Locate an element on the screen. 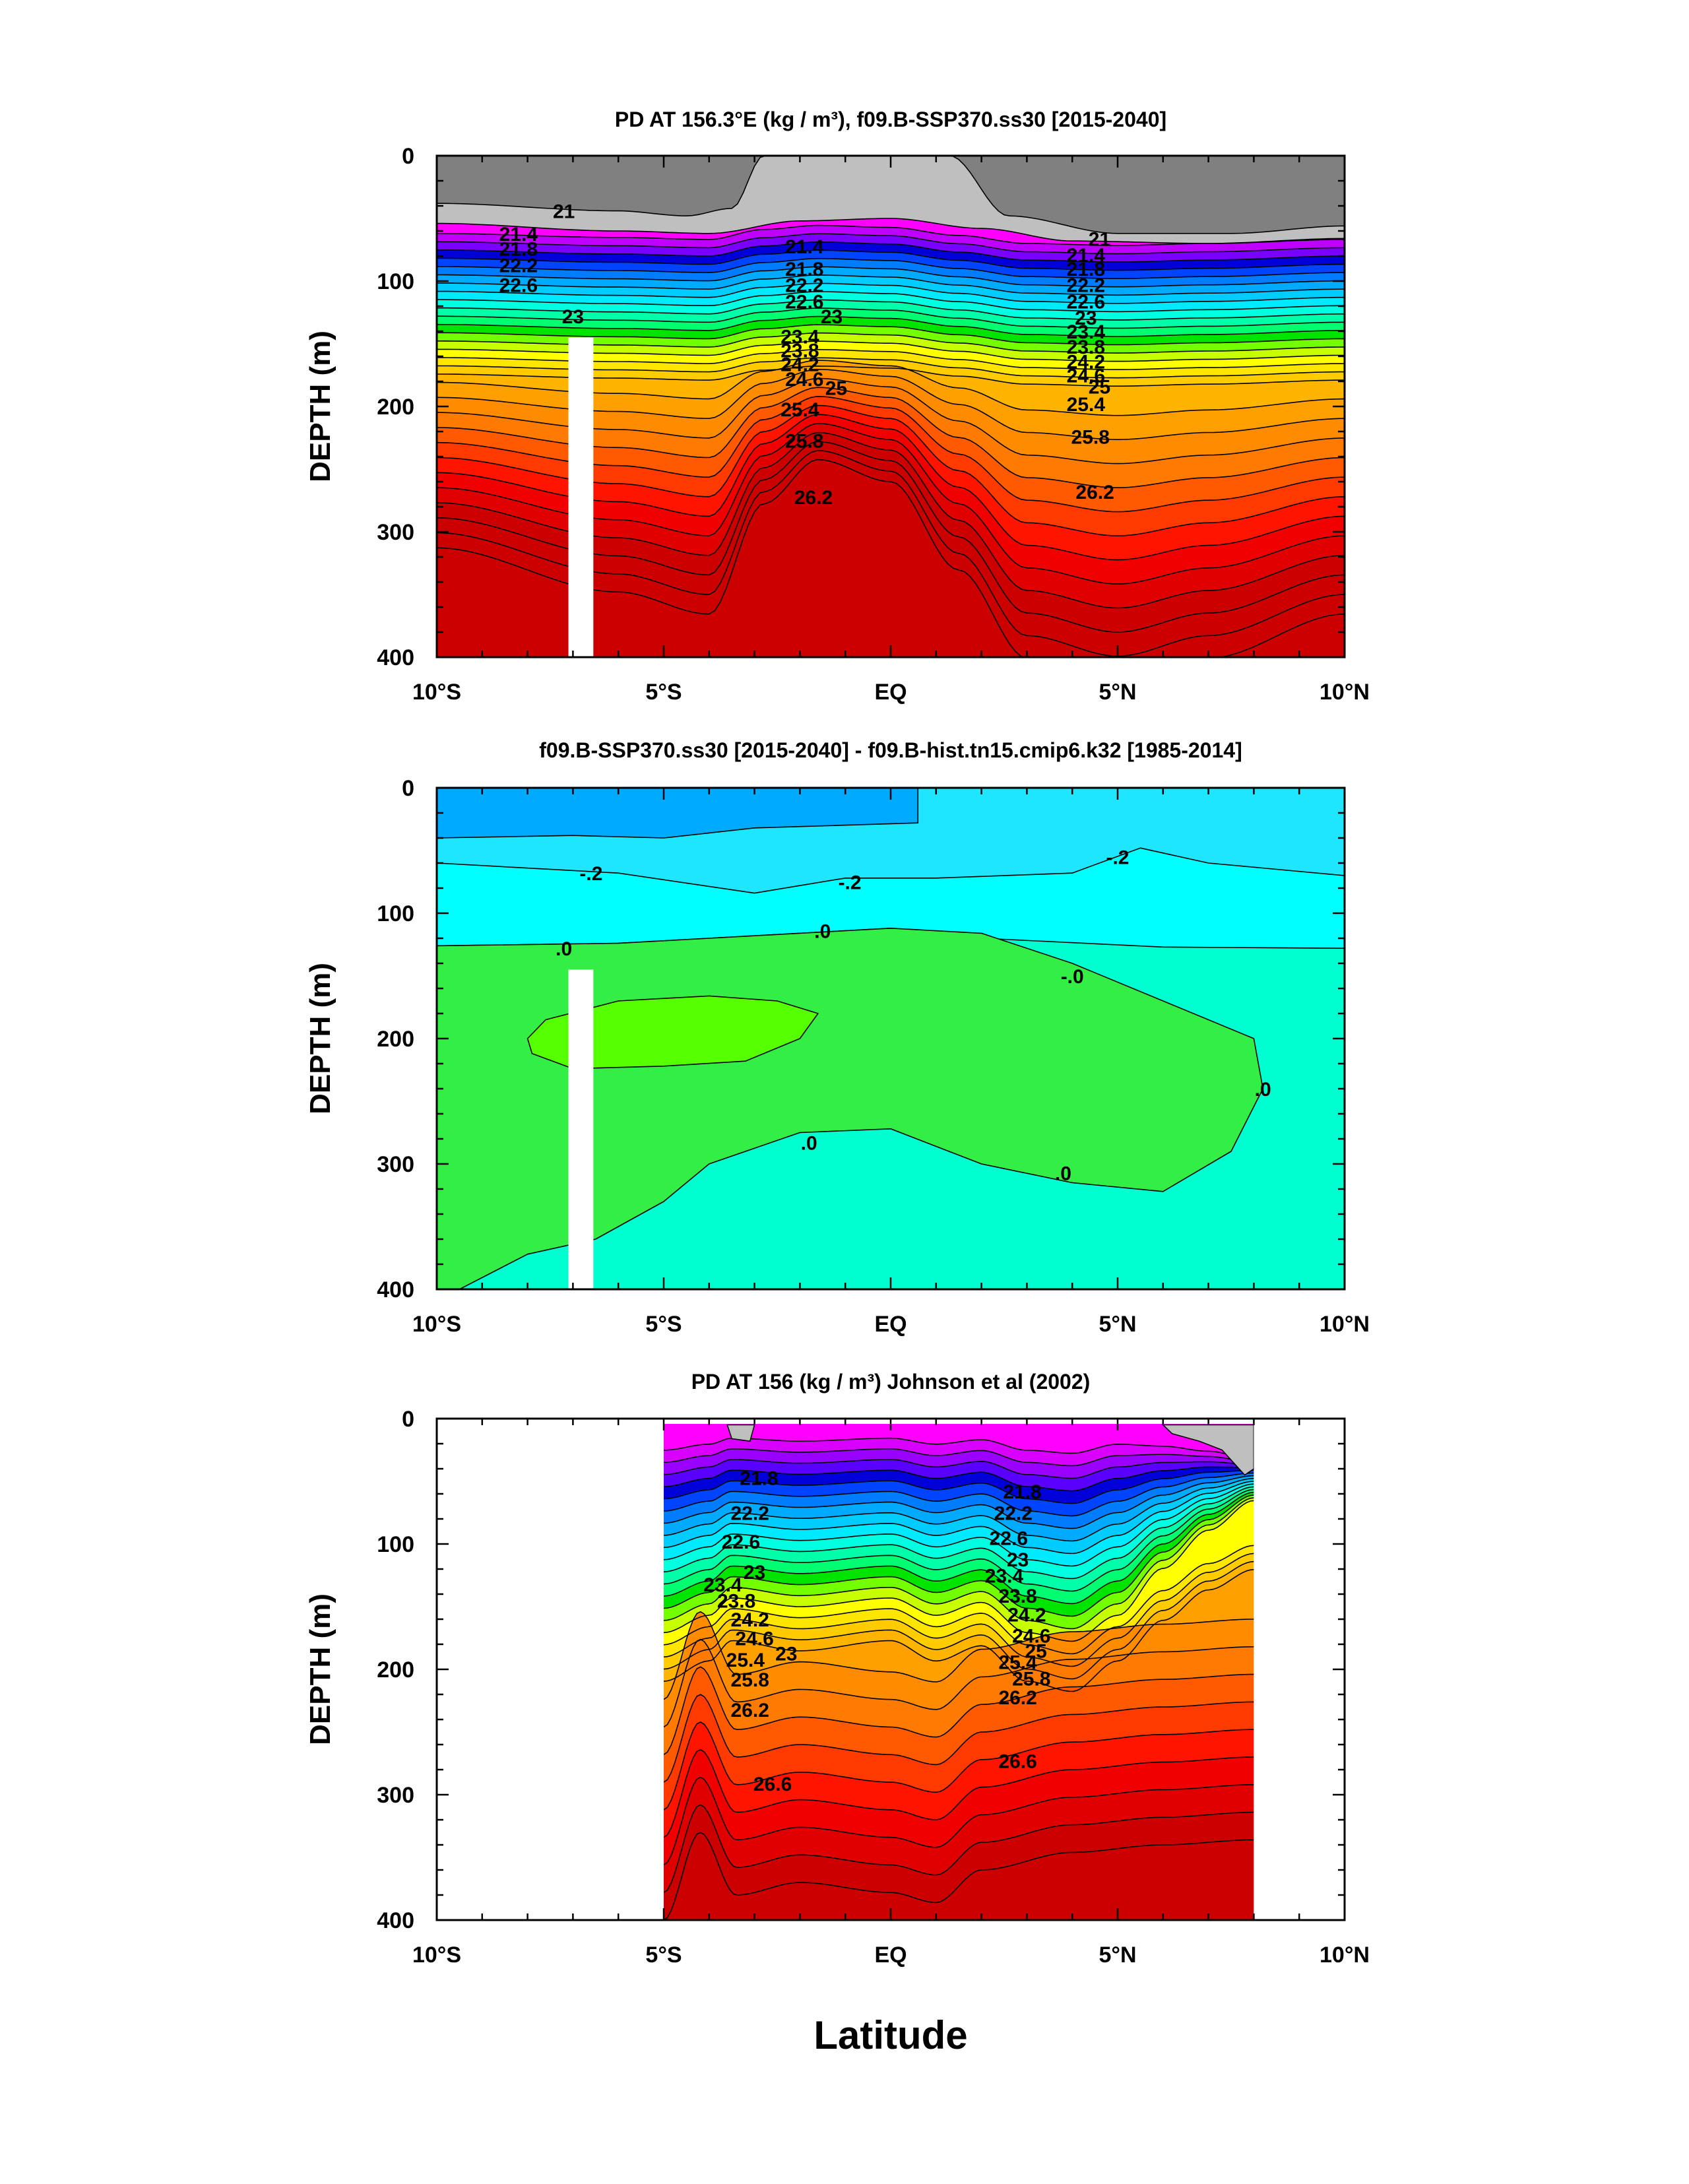  chart-title: PD AT 156 (kg / m³) Johnson et al (2002) is located at coordinates (891, 1382).